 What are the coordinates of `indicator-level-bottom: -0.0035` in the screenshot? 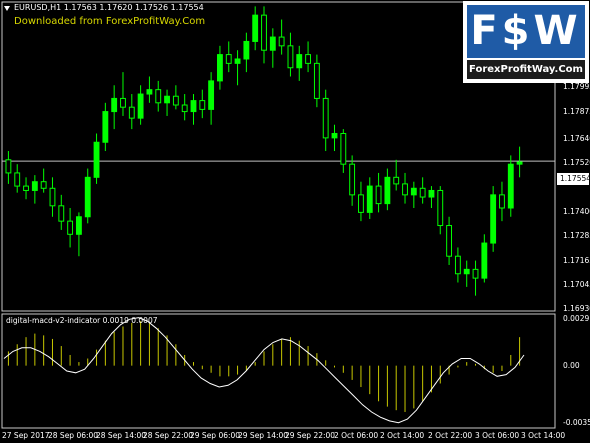 It's located at (576, 422).